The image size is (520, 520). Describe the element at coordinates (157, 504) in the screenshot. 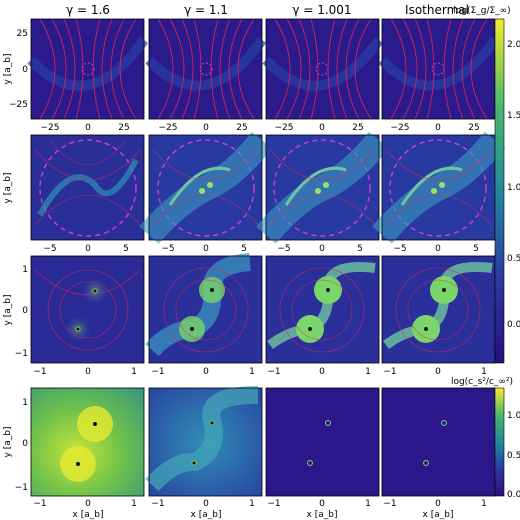

I see `r4c2-xtick-1: −1` at that location.